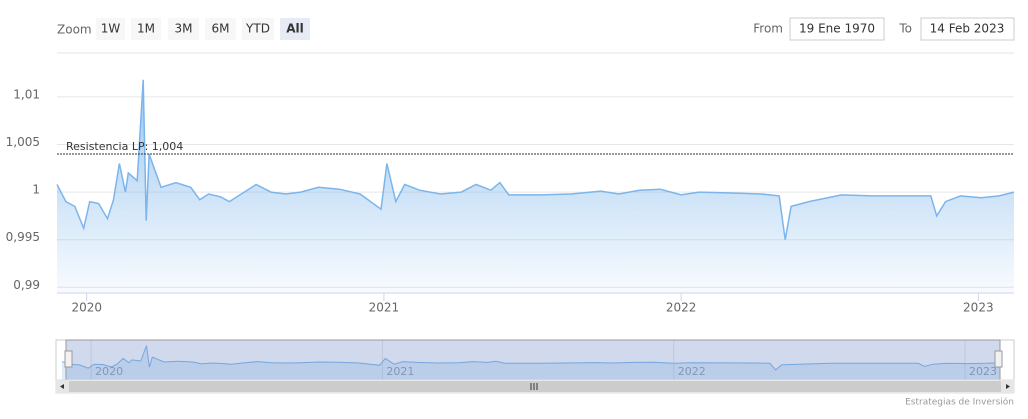 The width and height of the screenshot is (1028, 419). Describe the element at coordinates (68, 359) in the screenshot. I see `navigator-handle-left` at that location.